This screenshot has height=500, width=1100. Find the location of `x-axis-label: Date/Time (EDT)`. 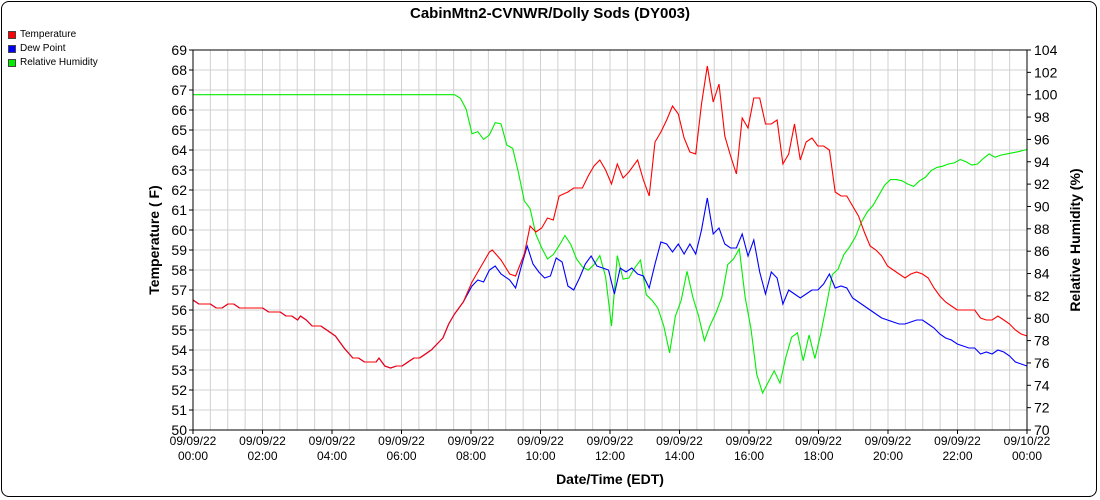

x-axis-label: Date/Time (EDT) is located at coordinates (610, 479).